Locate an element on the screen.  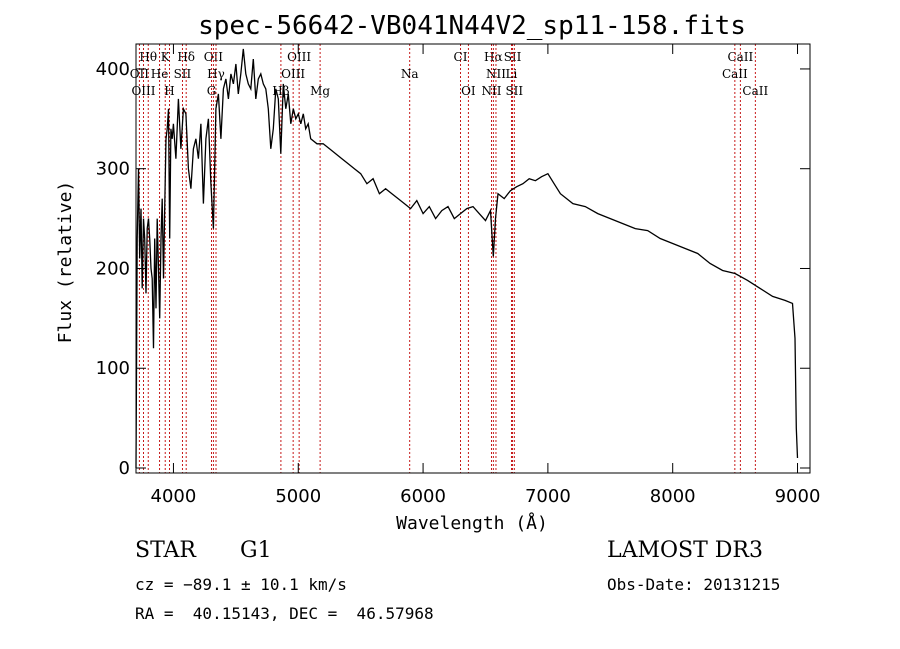
line-label-22: Mg is located at coordinates (320, 91).